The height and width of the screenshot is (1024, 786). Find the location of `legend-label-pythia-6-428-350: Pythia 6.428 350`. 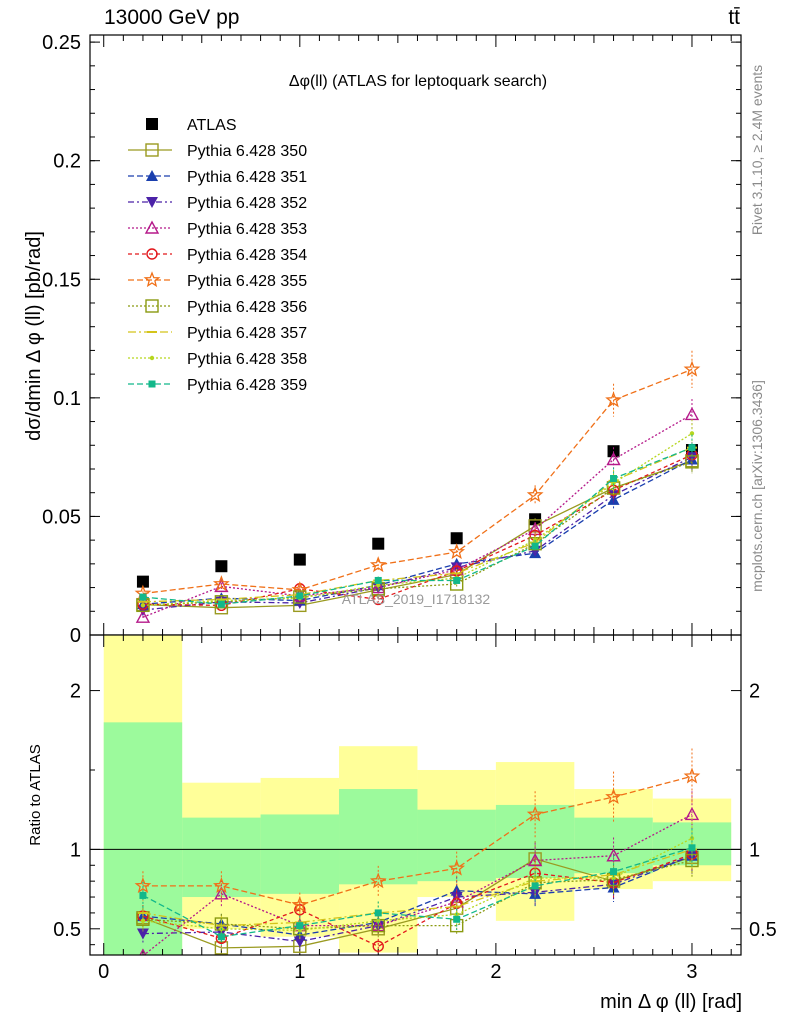

legend-label-pythia-6-428-350: Pythia 6.428 350 is located at coordinates (247, 151).